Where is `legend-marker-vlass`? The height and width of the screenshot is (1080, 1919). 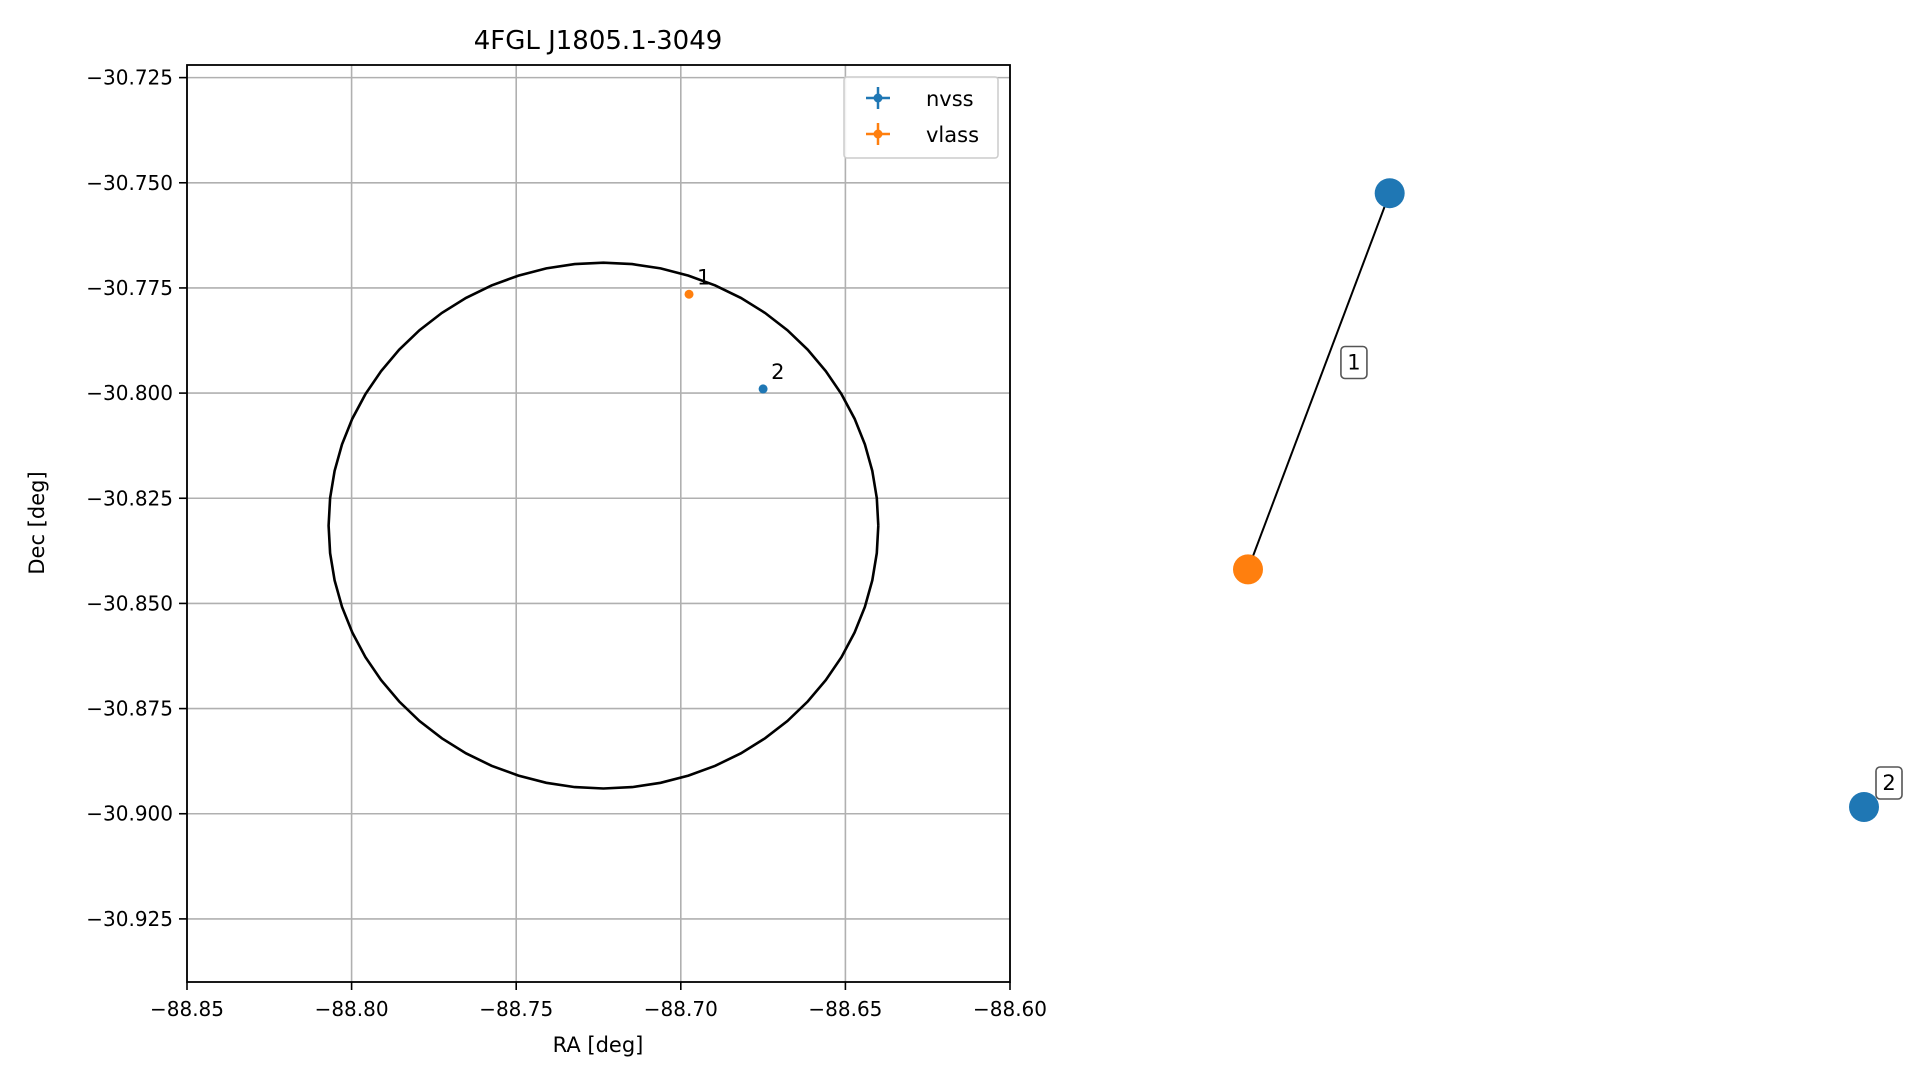 legend-marker-vlass is located at coordinates (878, 134).